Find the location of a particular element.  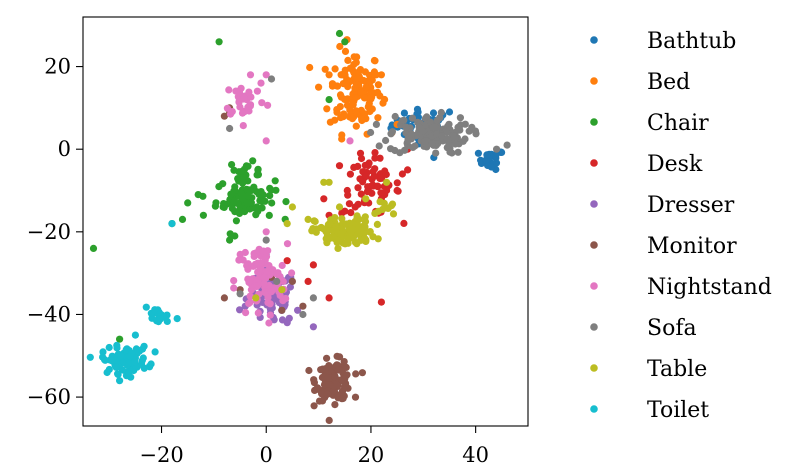

legend-marker-monitor is located at coordinates (594, 245).